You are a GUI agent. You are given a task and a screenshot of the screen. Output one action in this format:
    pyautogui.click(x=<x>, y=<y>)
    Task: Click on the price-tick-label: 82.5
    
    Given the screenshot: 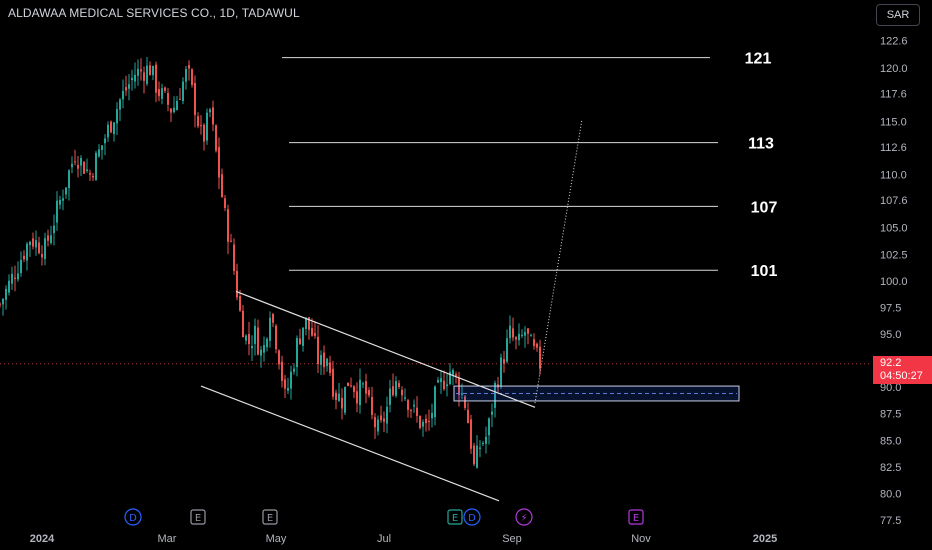 What is the action you would take?
    pyautogui.click(x=890, y=468)
    